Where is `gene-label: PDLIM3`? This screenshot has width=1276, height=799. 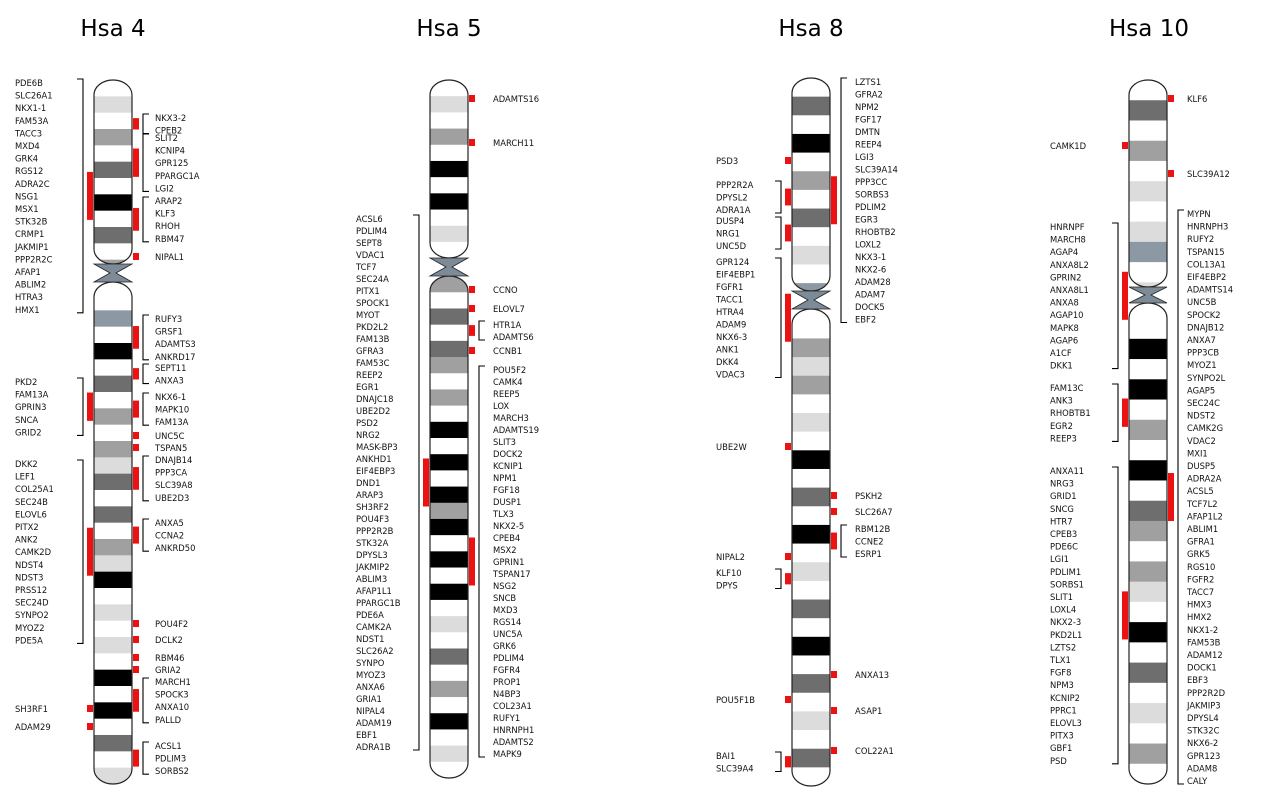
gene-label: PDLIM3 is located at coordinates (170, 759).